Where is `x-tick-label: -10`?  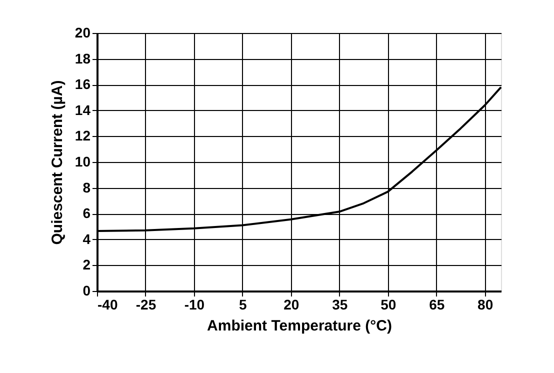
x-tick-label: -10 is located at coordinates (194, 304).